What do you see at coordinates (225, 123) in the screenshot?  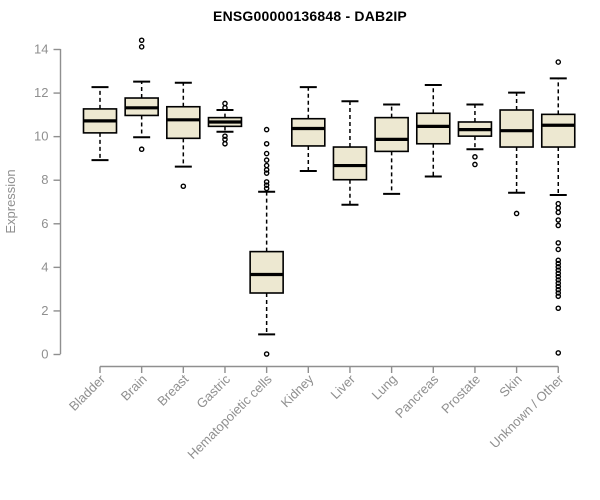 I see `boxplot-gastric` at bounding box center [225, 123].